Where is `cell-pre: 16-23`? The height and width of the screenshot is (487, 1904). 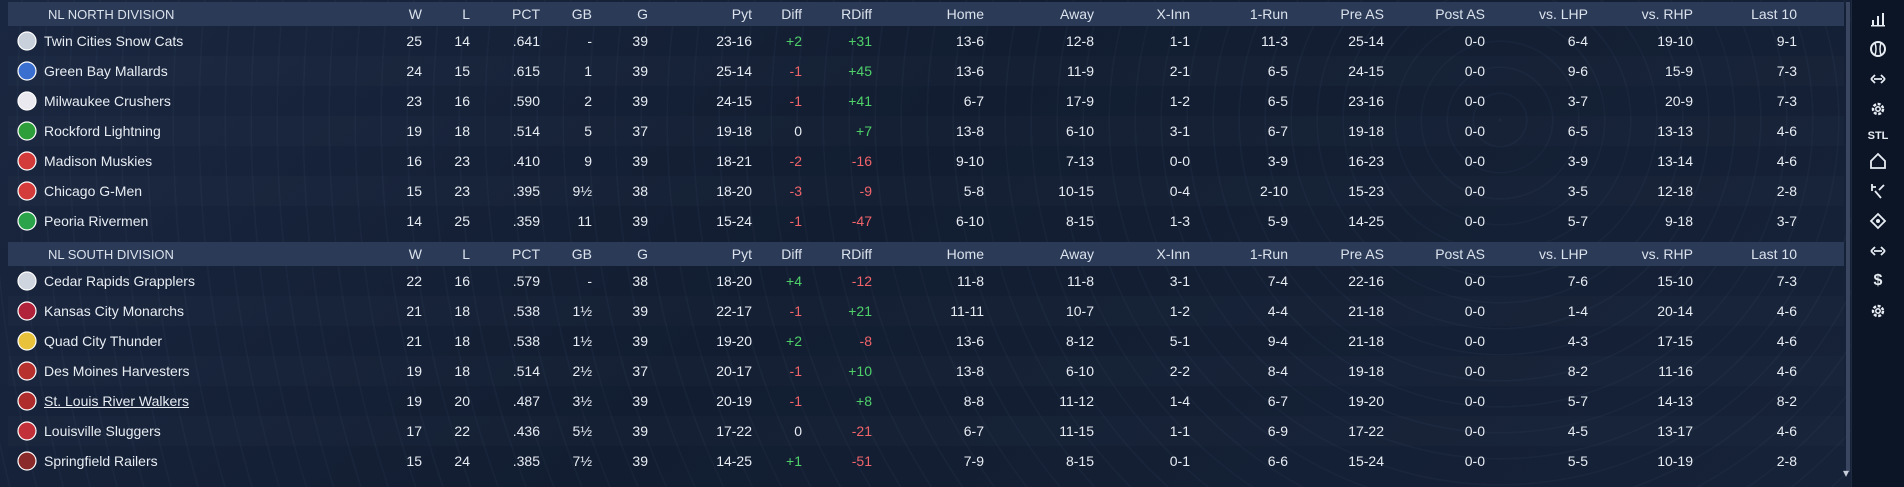 cell-pre: 16-23 is located at coordinates (1366, 161).